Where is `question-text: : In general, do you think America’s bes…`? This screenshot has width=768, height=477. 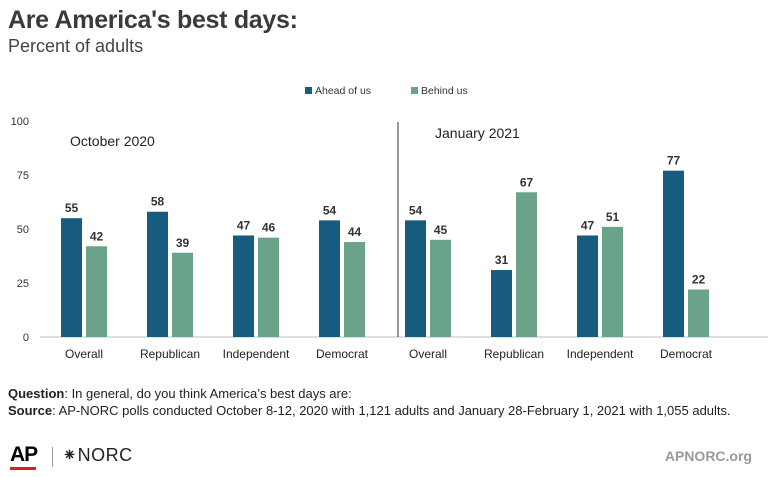 question-text: : In general, do you think America’s bes… is located at coordinates (208, 393).